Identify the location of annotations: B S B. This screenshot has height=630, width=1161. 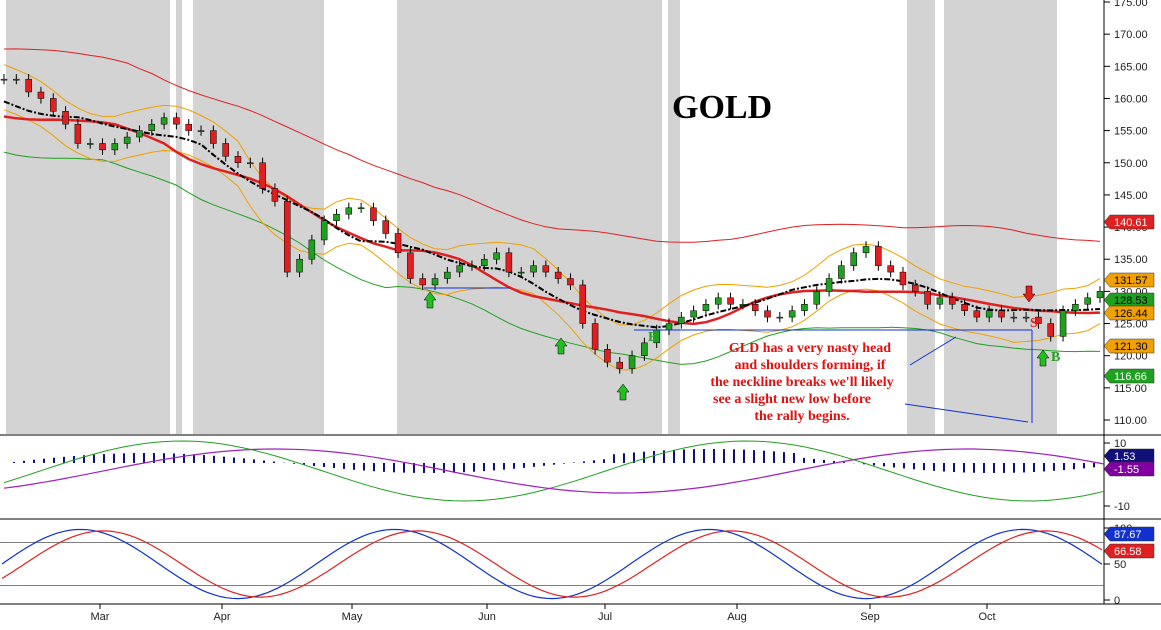
(741, 354).